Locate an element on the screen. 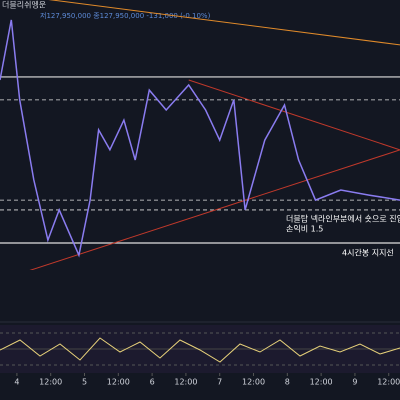  x-tick-label: 6 is located at coordinates (152, 382).